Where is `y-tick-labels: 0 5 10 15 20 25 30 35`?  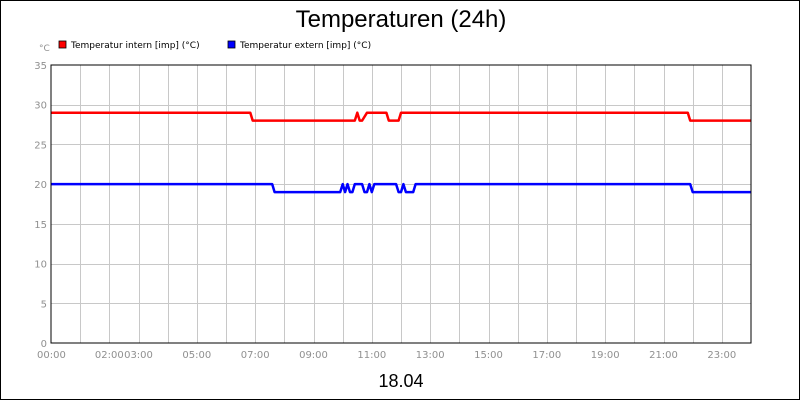 y-tick-labels: 0 5 10 15 20 25 30 35 is located at coordinates (40, 205).